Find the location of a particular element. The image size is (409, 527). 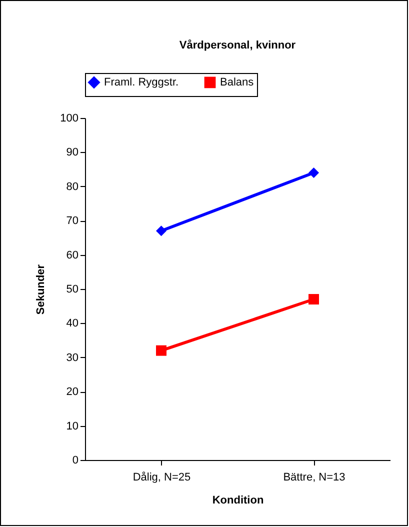

y-tick-label: 10 is located at coordinates (72, 426).